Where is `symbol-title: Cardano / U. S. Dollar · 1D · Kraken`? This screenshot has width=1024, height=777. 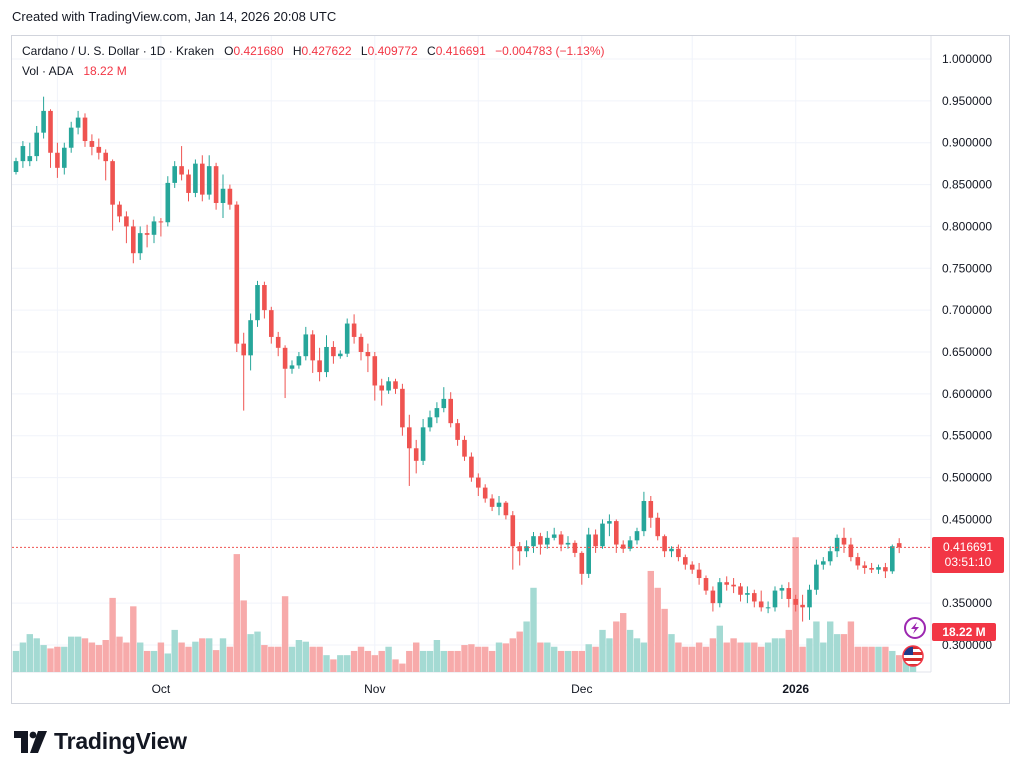 symbol-title: Cardano / U. S. Dollar · 1D · Kraken is located at coordinates (118, 51).